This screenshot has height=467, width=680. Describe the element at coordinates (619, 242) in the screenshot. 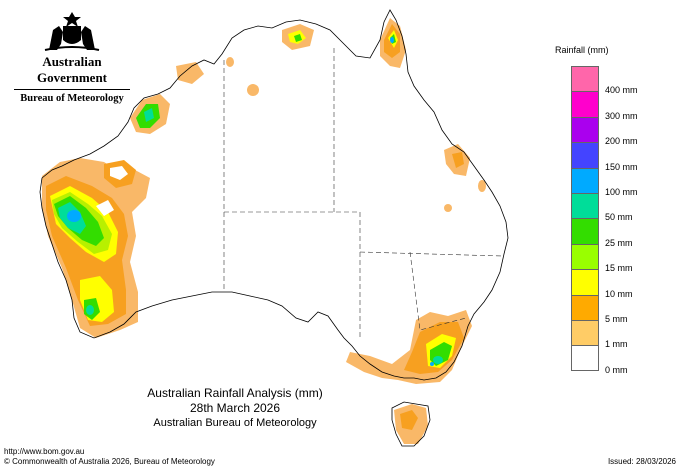

I see `legend-label: 25 mm` at that location.